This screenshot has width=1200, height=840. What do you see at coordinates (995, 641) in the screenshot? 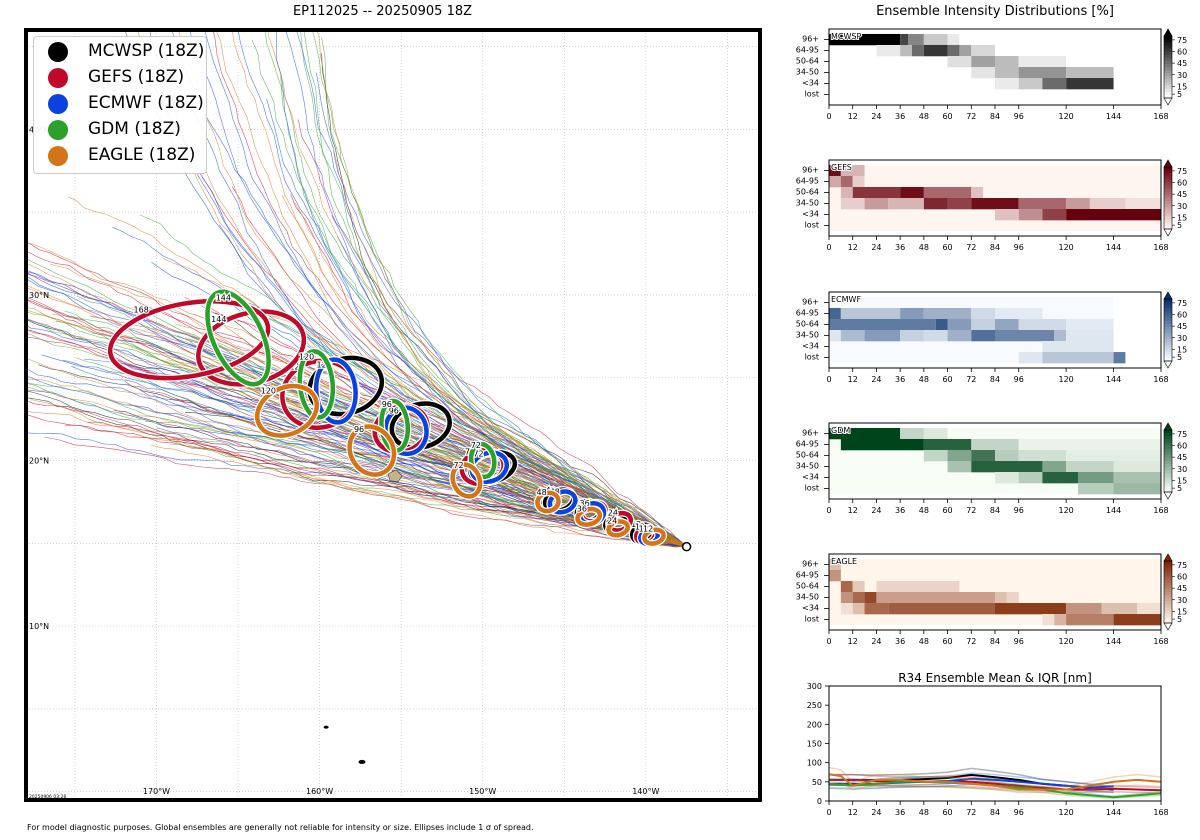
I see `heatmap-x-label: 84` at bounding box center [995, 641].